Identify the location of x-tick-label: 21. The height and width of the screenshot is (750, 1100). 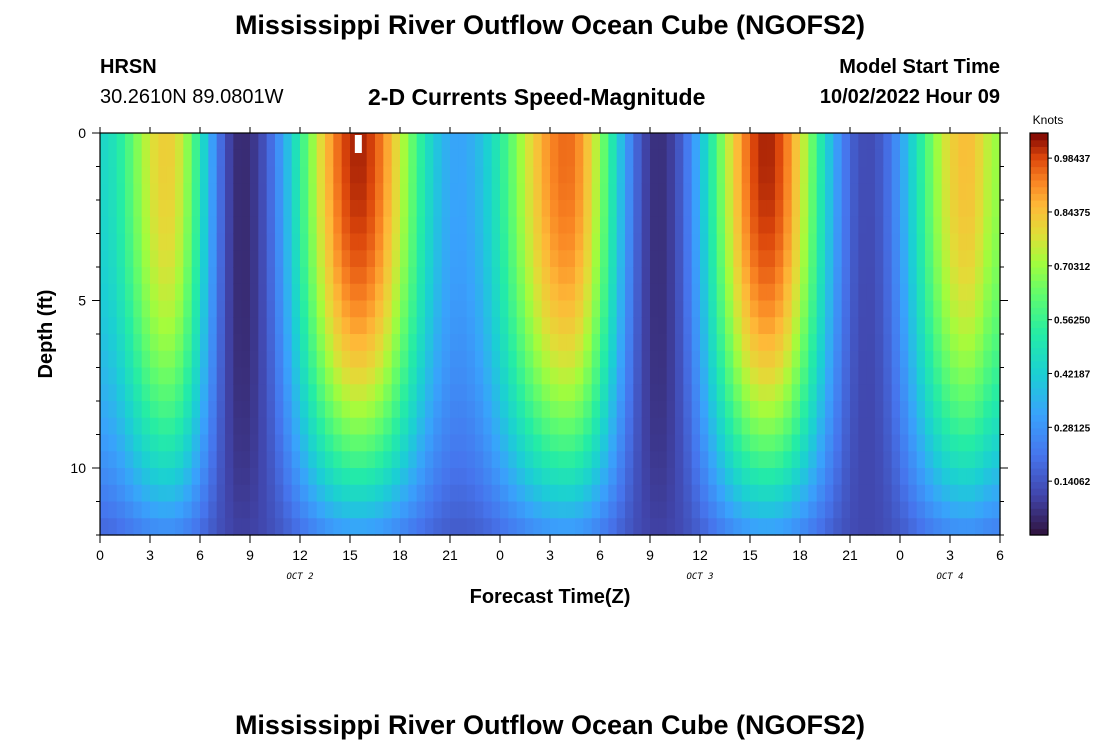
(850, 555).